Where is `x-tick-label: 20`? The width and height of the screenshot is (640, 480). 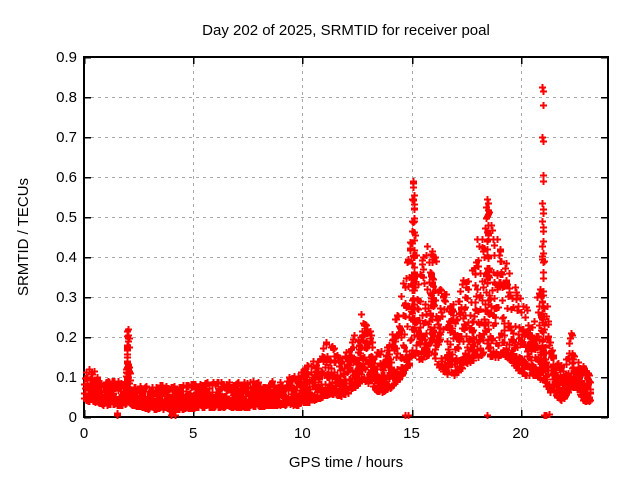
x-tick-label: 20 is located at coordinates (520, 433).